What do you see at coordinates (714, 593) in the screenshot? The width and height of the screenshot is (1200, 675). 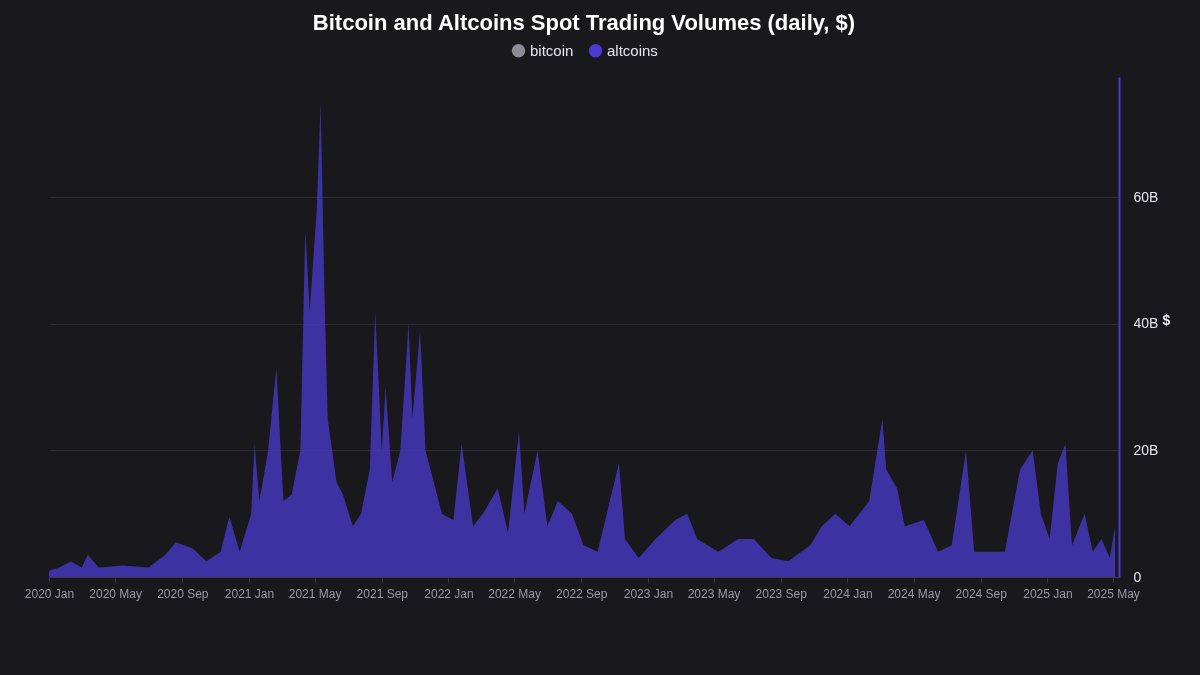 I see `x-tick-label: 2023 May` at bounding box center [714, 593].